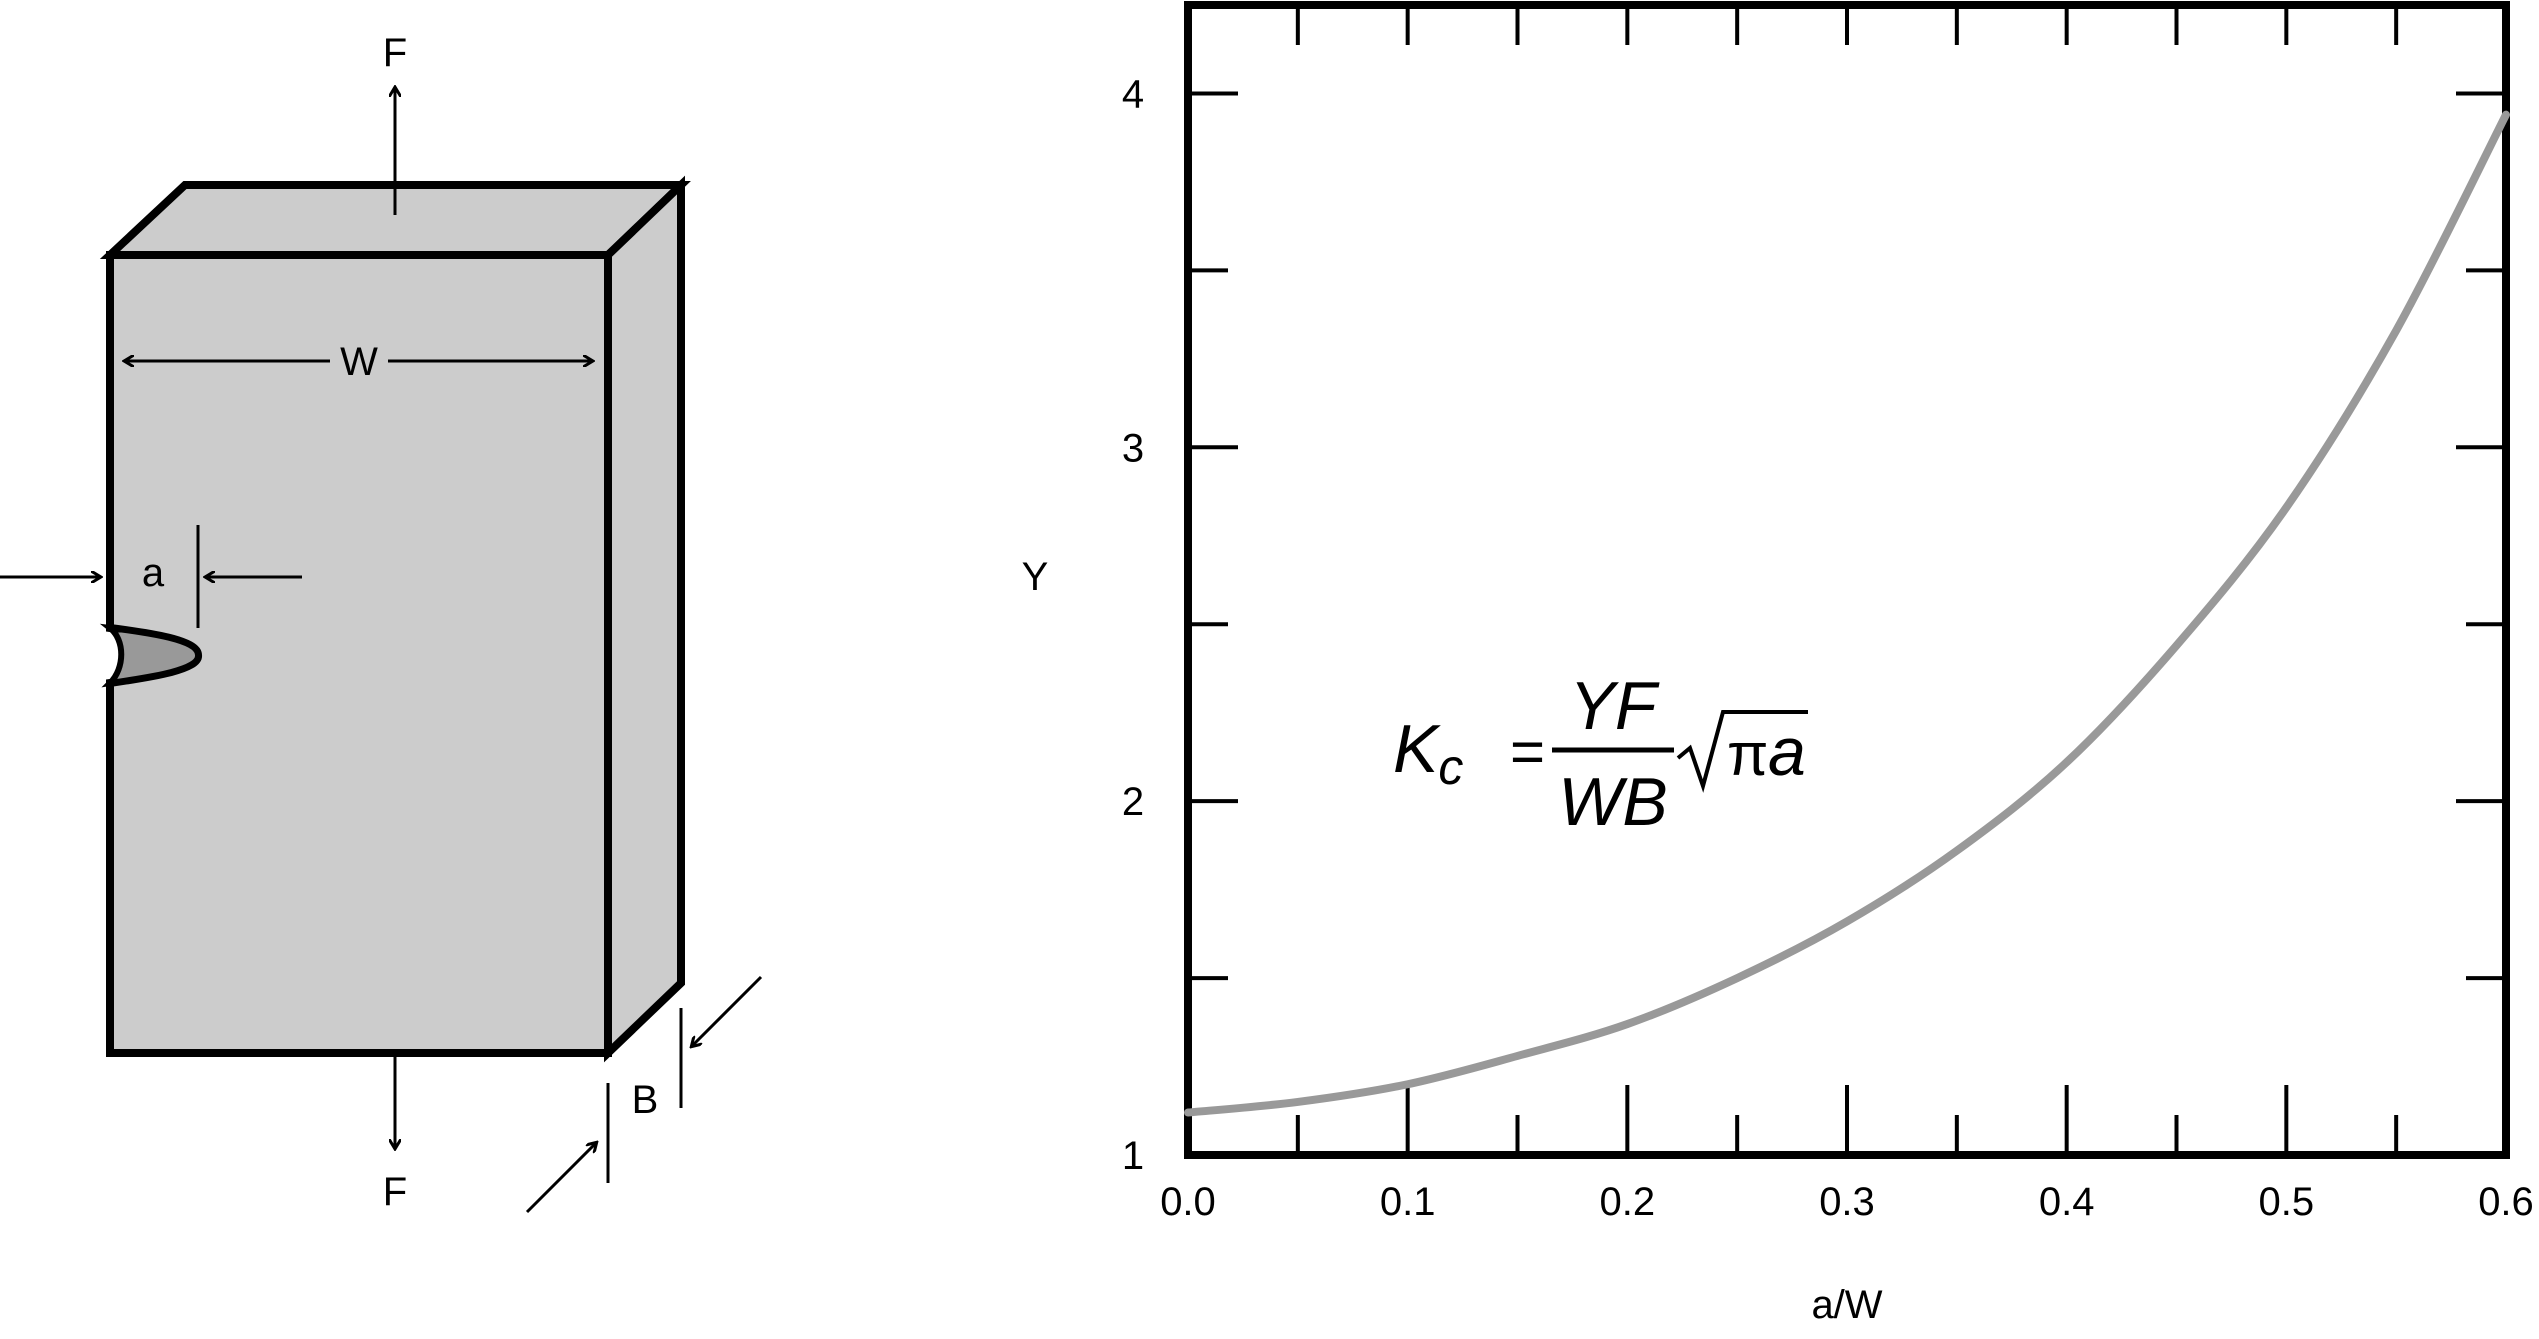 Image resolution: width=2539 pixels, height=1339 pixels. I want to click on width-label: W, so click(359, 362).